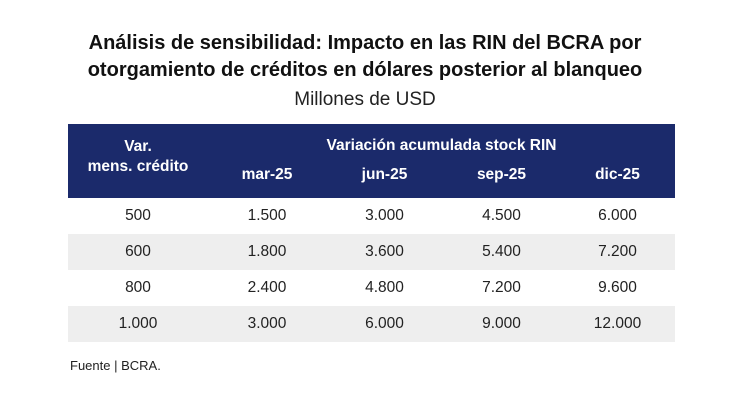 The image size is (730, 405). Describe the element at coordinates (365, 99) in the screenshot. I see `subtitle-units: Millones de USD` at that location.